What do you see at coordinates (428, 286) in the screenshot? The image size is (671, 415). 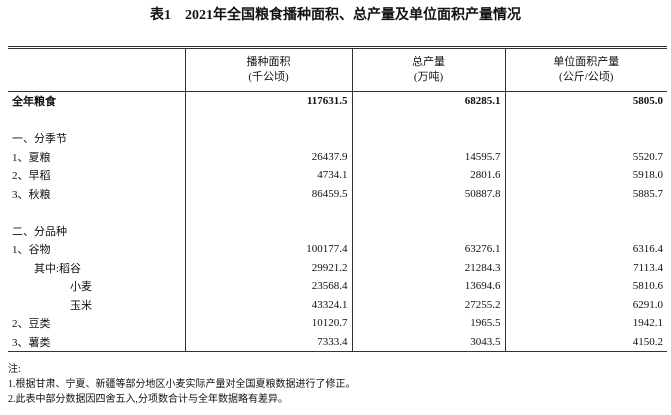 I see `cell: 13694.6` at bounding box center [428, 286].